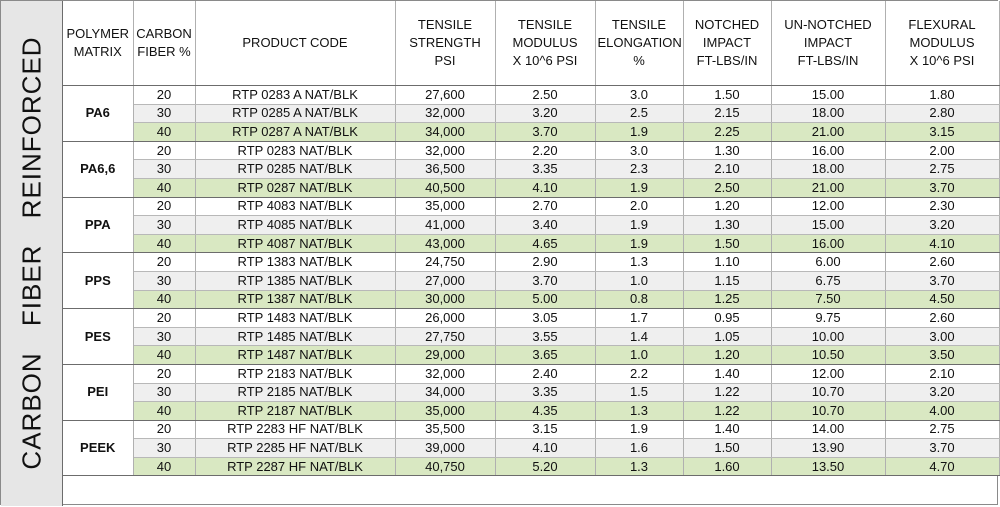 The height and width of the screenshot is (507, 1000). What do you see at coordinates (445, 60) in the screenshot?
I see `header-line: PSI` at bounding box center [445, 60].